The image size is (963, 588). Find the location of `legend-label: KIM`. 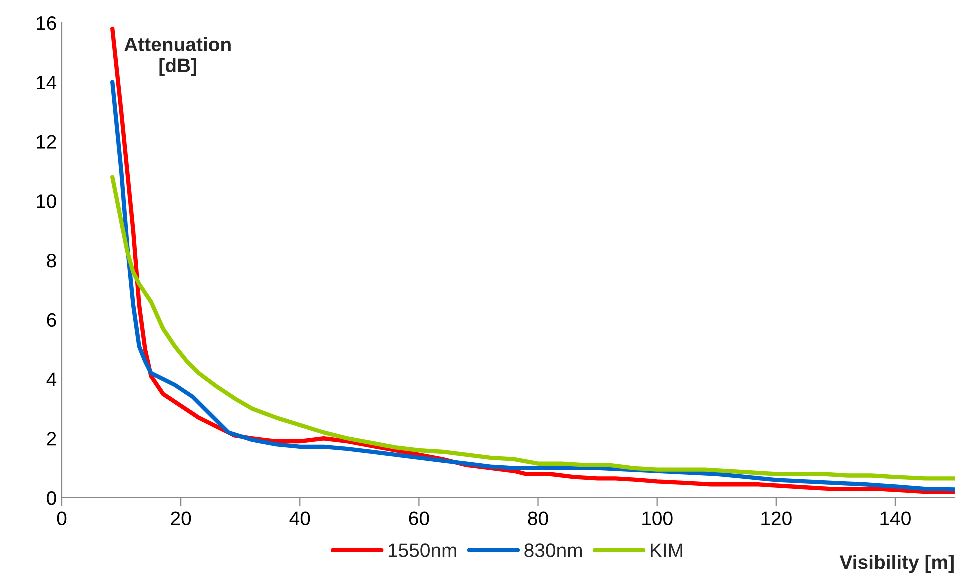

legend-label: KIM is located at coordinates (666, 551).